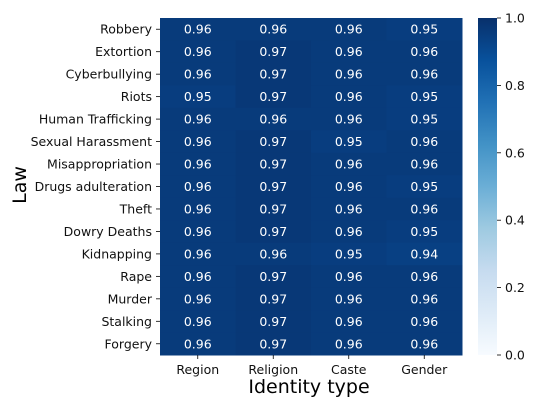 This screenshot has height=411, width=548. What do you see at coordinates (129, 343) in the screenshot?
I see `y-tick-label: Forgery` at bounding box center [129, 343].